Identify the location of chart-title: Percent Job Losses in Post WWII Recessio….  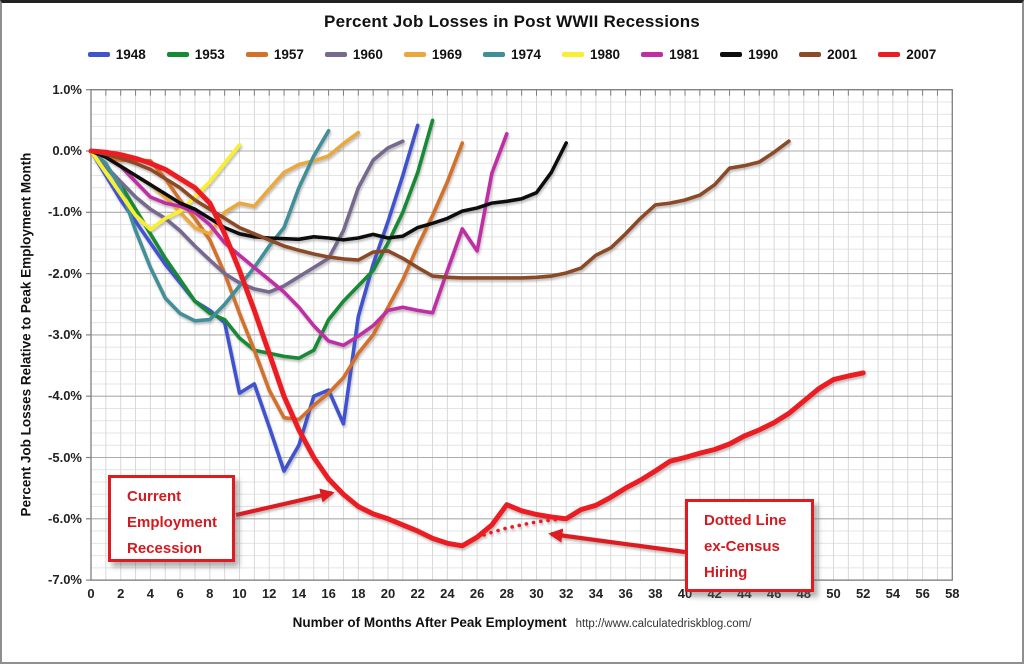
(512, 21).